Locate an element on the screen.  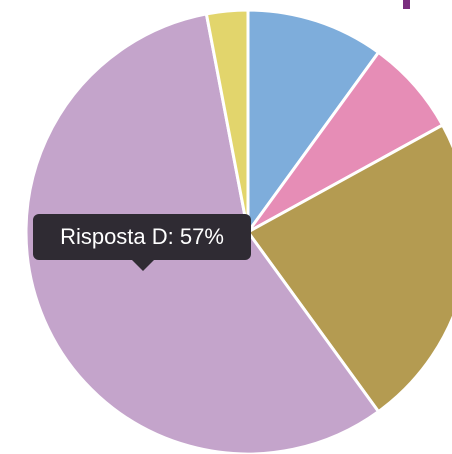
tooltip-label: Risposta D: 57% is located at coordinates (142, 236).